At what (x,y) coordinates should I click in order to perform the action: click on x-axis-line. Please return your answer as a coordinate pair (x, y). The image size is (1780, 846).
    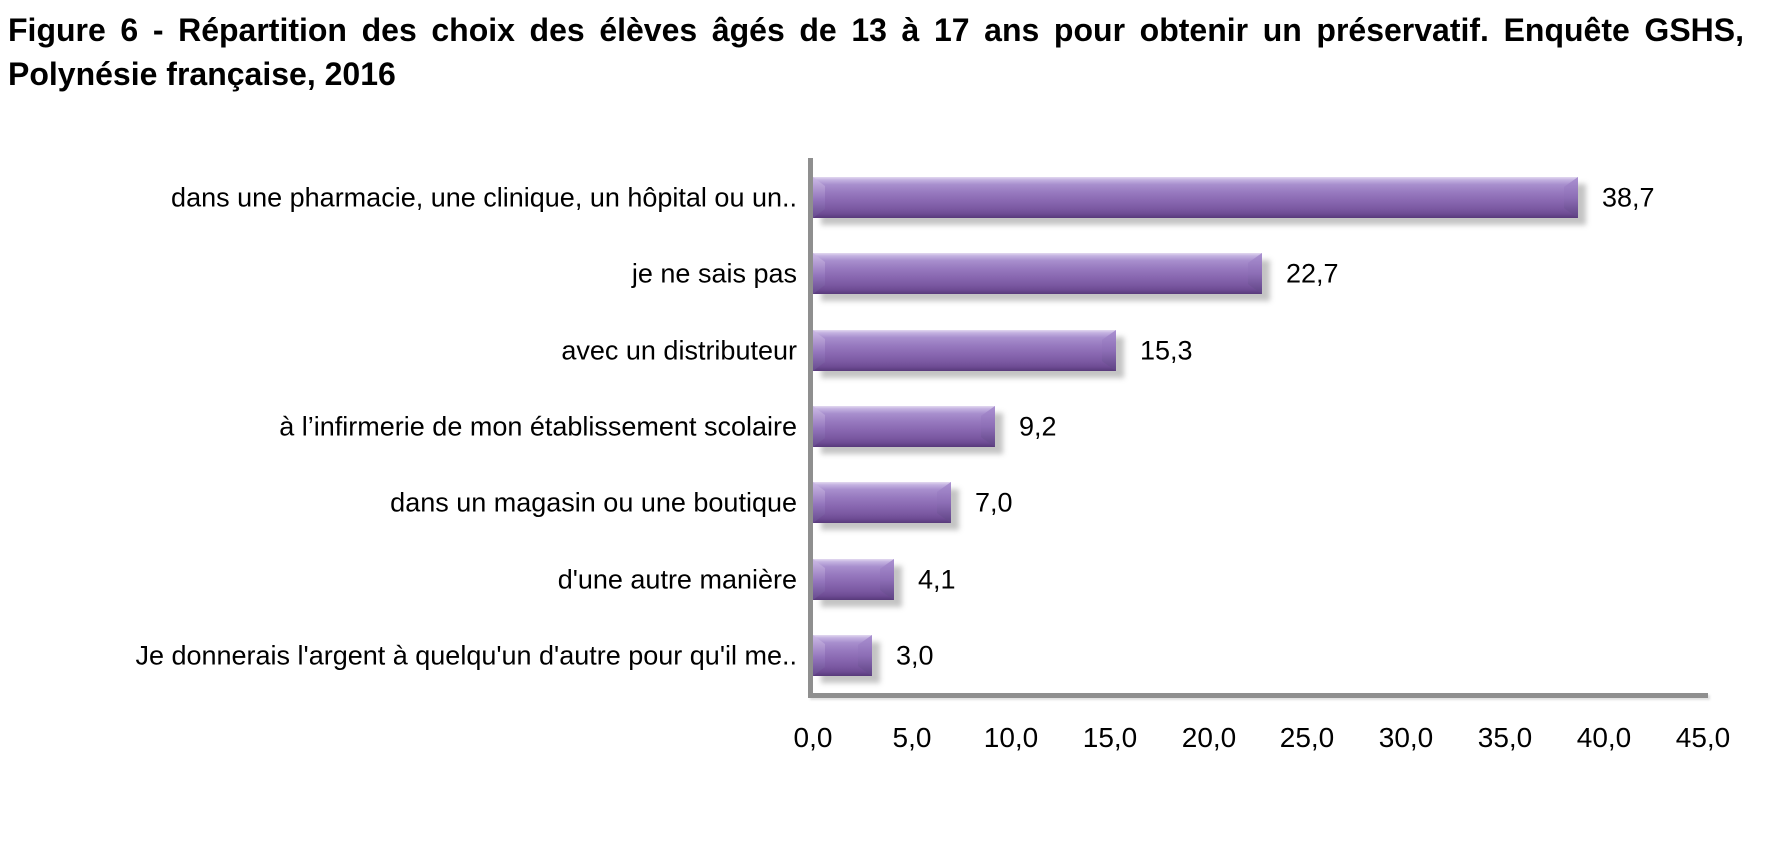
    Looking at the image, I should click on (1258, 695).